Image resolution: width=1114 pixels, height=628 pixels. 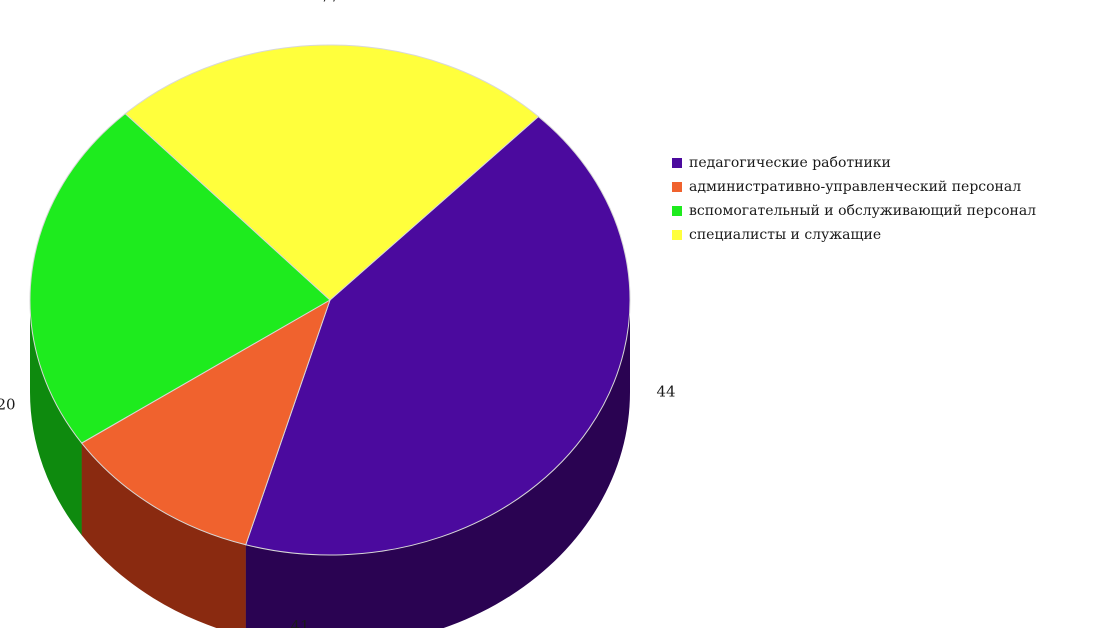 I want to click on legend-item-administrative: административно-управленческий персонал, so click(x=854, y=187).